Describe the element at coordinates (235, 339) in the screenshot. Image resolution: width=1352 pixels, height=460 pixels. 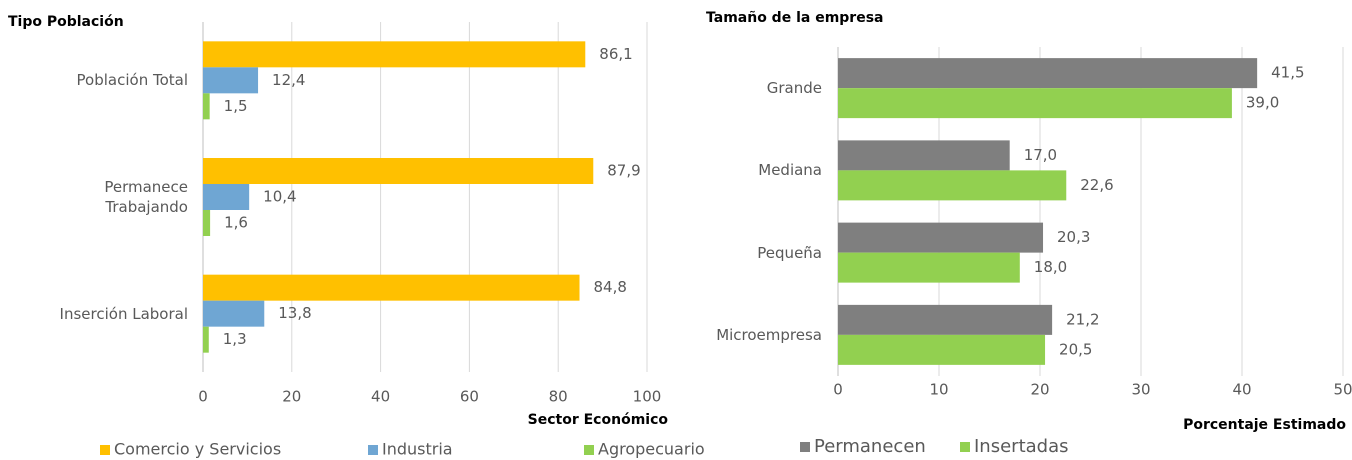
I see `value-label: 1,3` at that location.